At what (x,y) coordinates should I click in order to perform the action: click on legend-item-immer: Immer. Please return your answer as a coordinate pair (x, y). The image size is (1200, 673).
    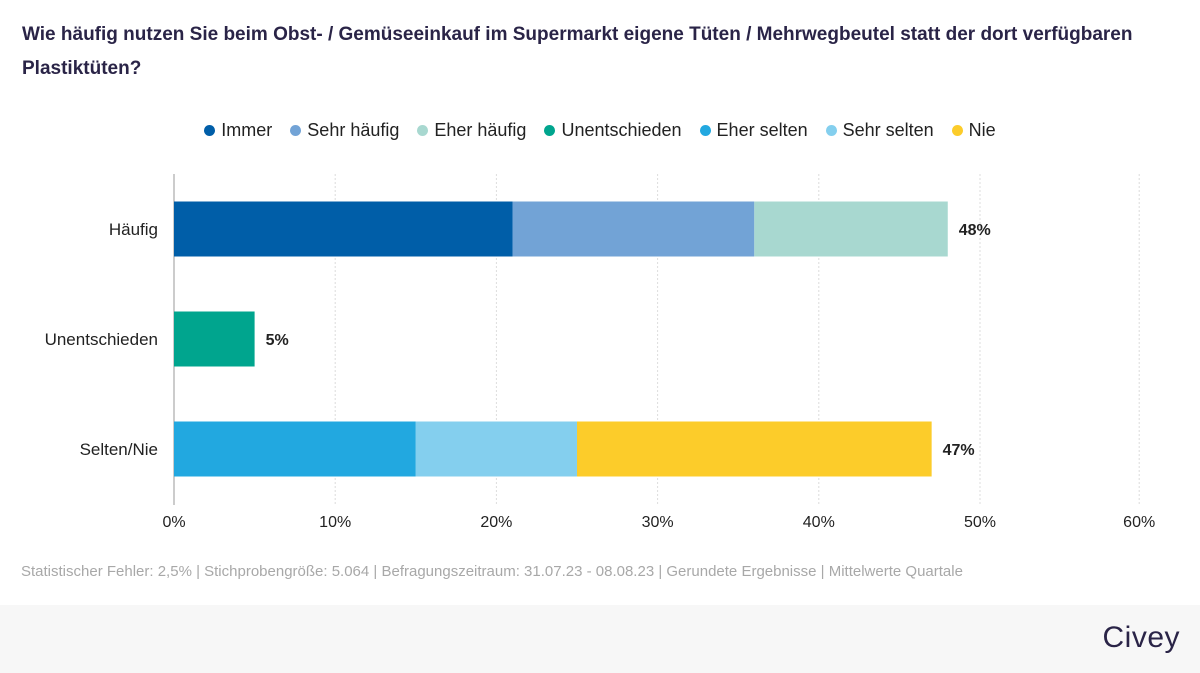
    Looking at the image, I should click on (238, 130).